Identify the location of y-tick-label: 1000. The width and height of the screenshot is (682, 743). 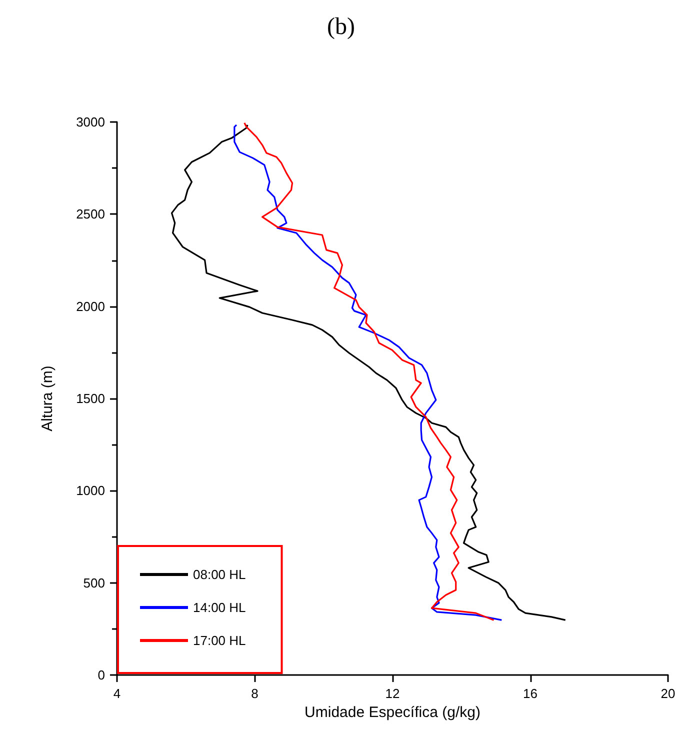
(90, 490).